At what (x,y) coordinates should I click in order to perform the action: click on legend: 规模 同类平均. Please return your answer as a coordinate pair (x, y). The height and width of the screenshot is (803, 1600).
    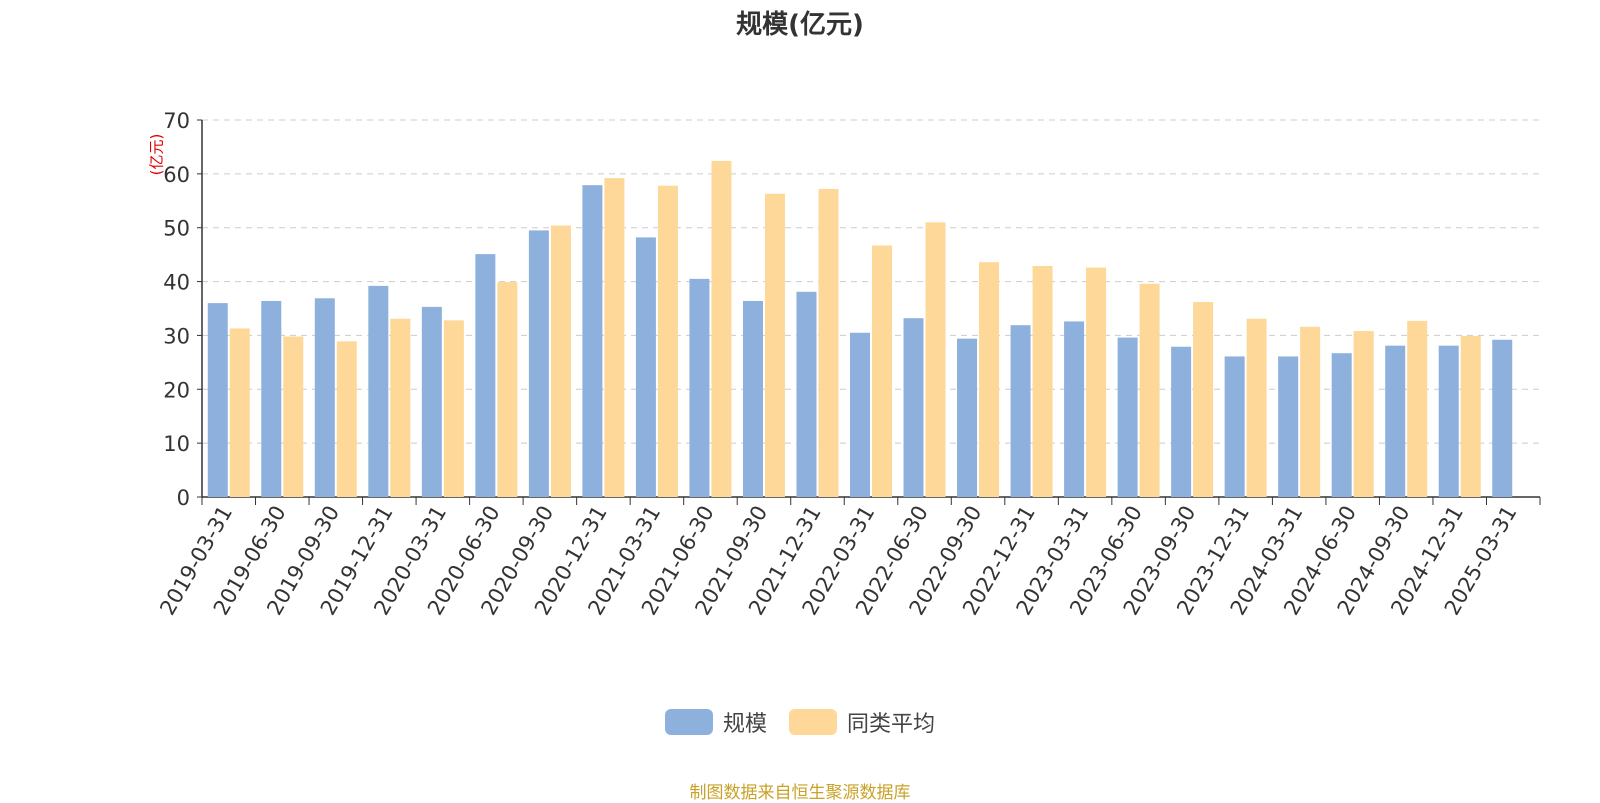
    Looking at the image, I should click on (800, 722).